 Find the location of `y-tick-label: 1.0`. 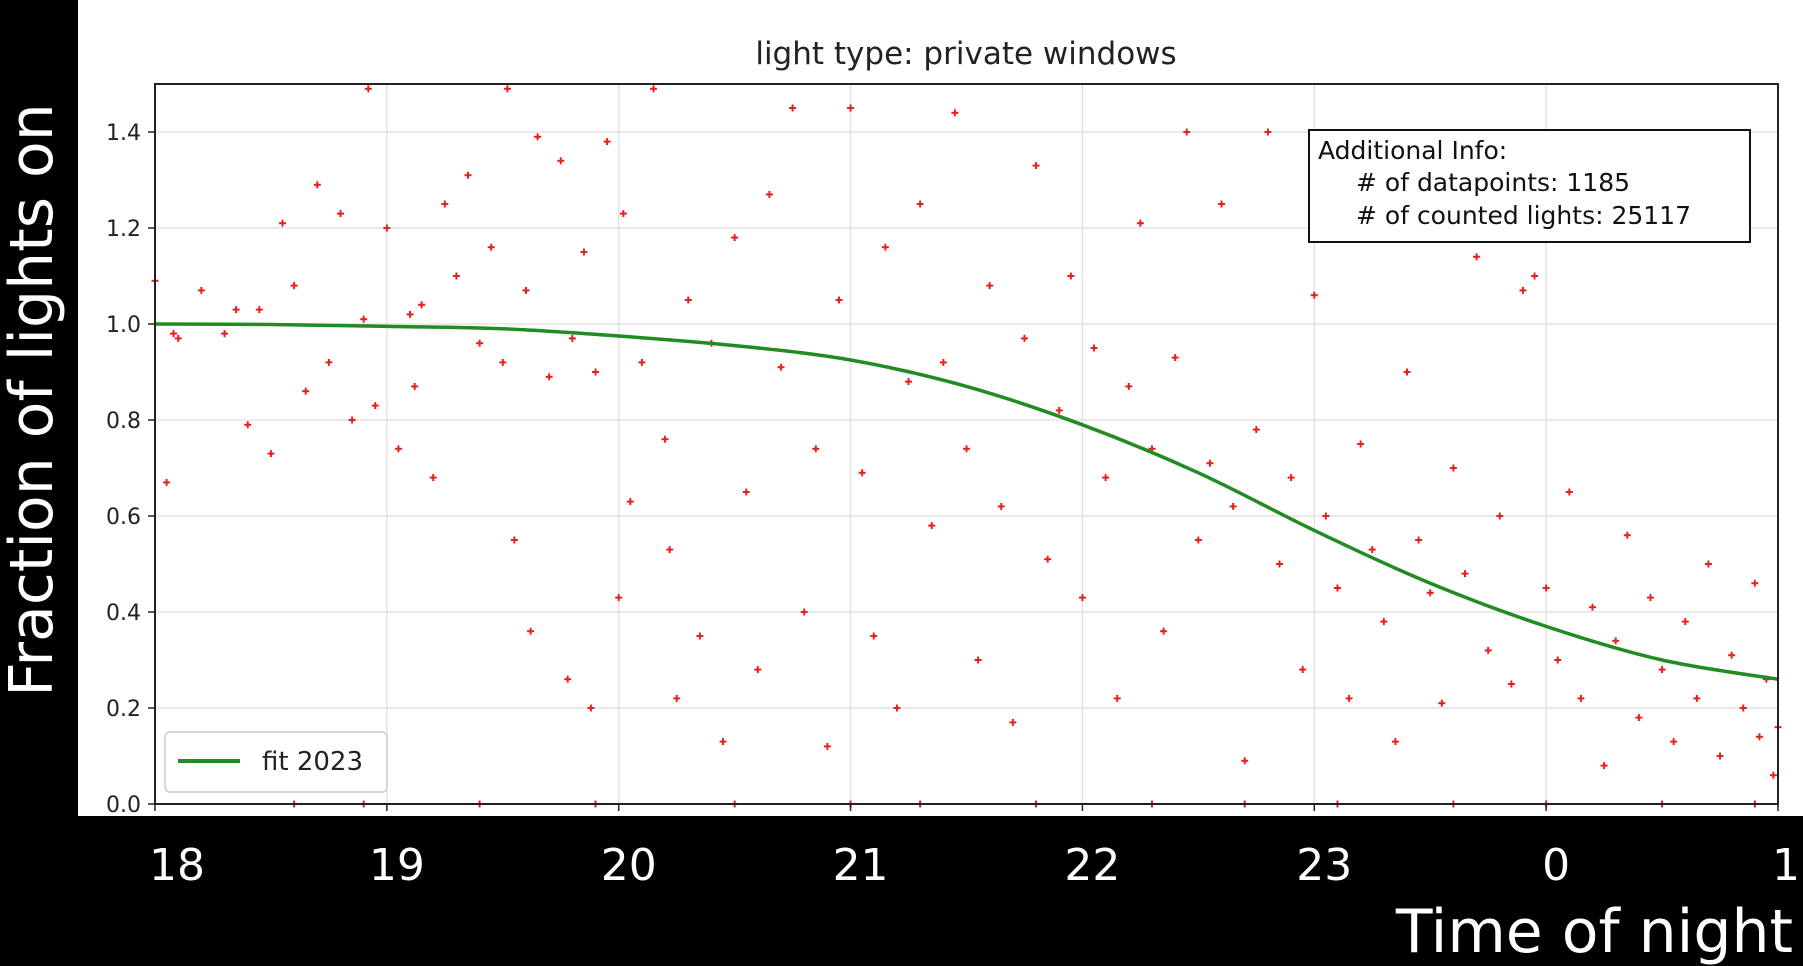

y-tick-label: 1.0 is located at coordinates (123, 325).